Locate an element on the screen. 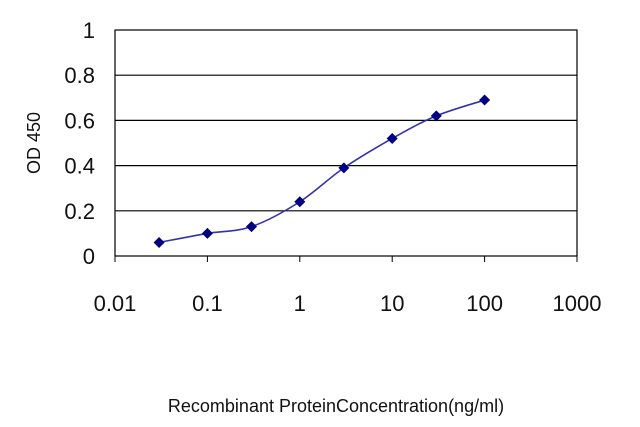 Image resolution: width=640 pixels, height=427 pixels. y-tick-label: 1 is located at coordinates (89, 30).